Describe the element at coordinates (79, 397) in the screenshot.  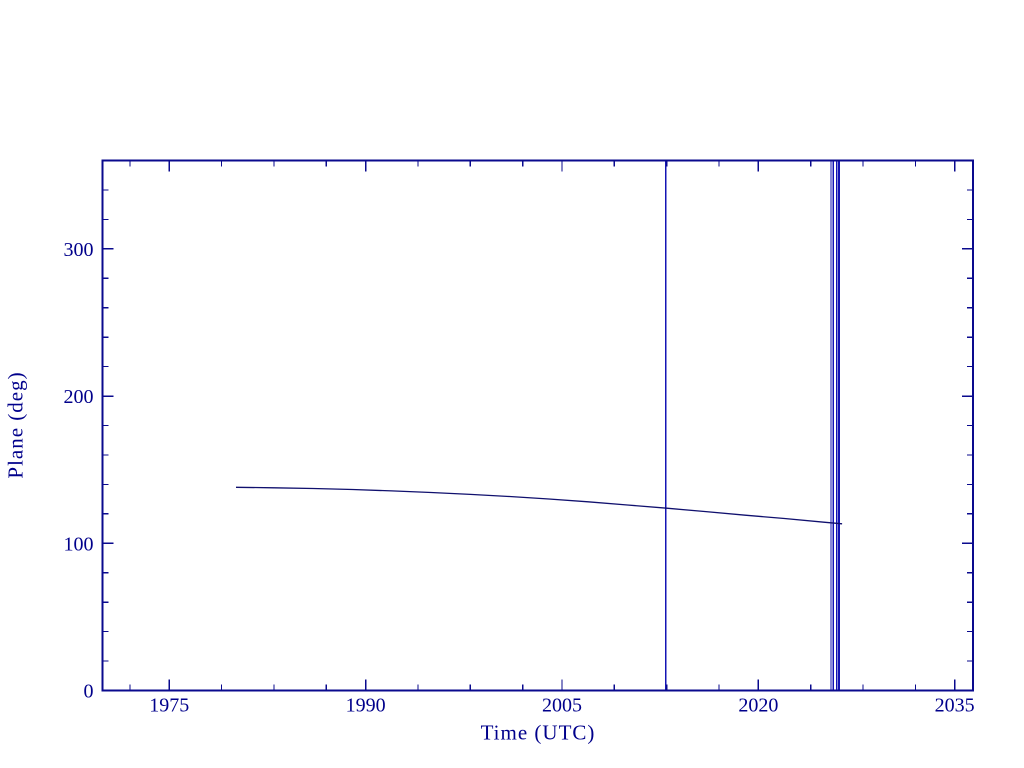
I see `y-tick-label: 200` at that location.